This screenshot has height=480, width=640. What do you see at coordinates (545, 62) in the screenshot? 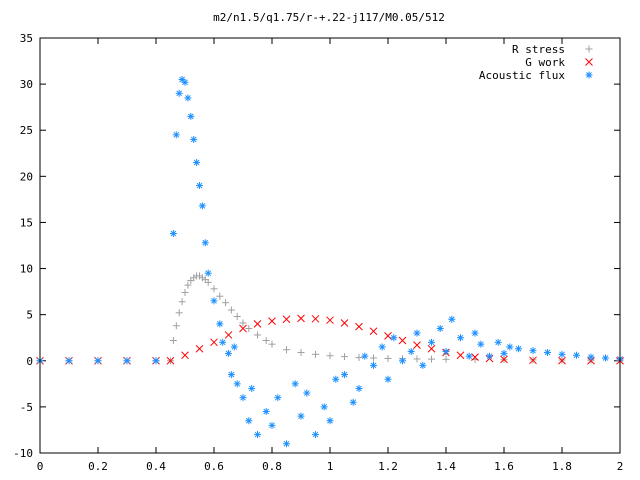
I see `legend-label: G work` at bounding box center [545, 62].